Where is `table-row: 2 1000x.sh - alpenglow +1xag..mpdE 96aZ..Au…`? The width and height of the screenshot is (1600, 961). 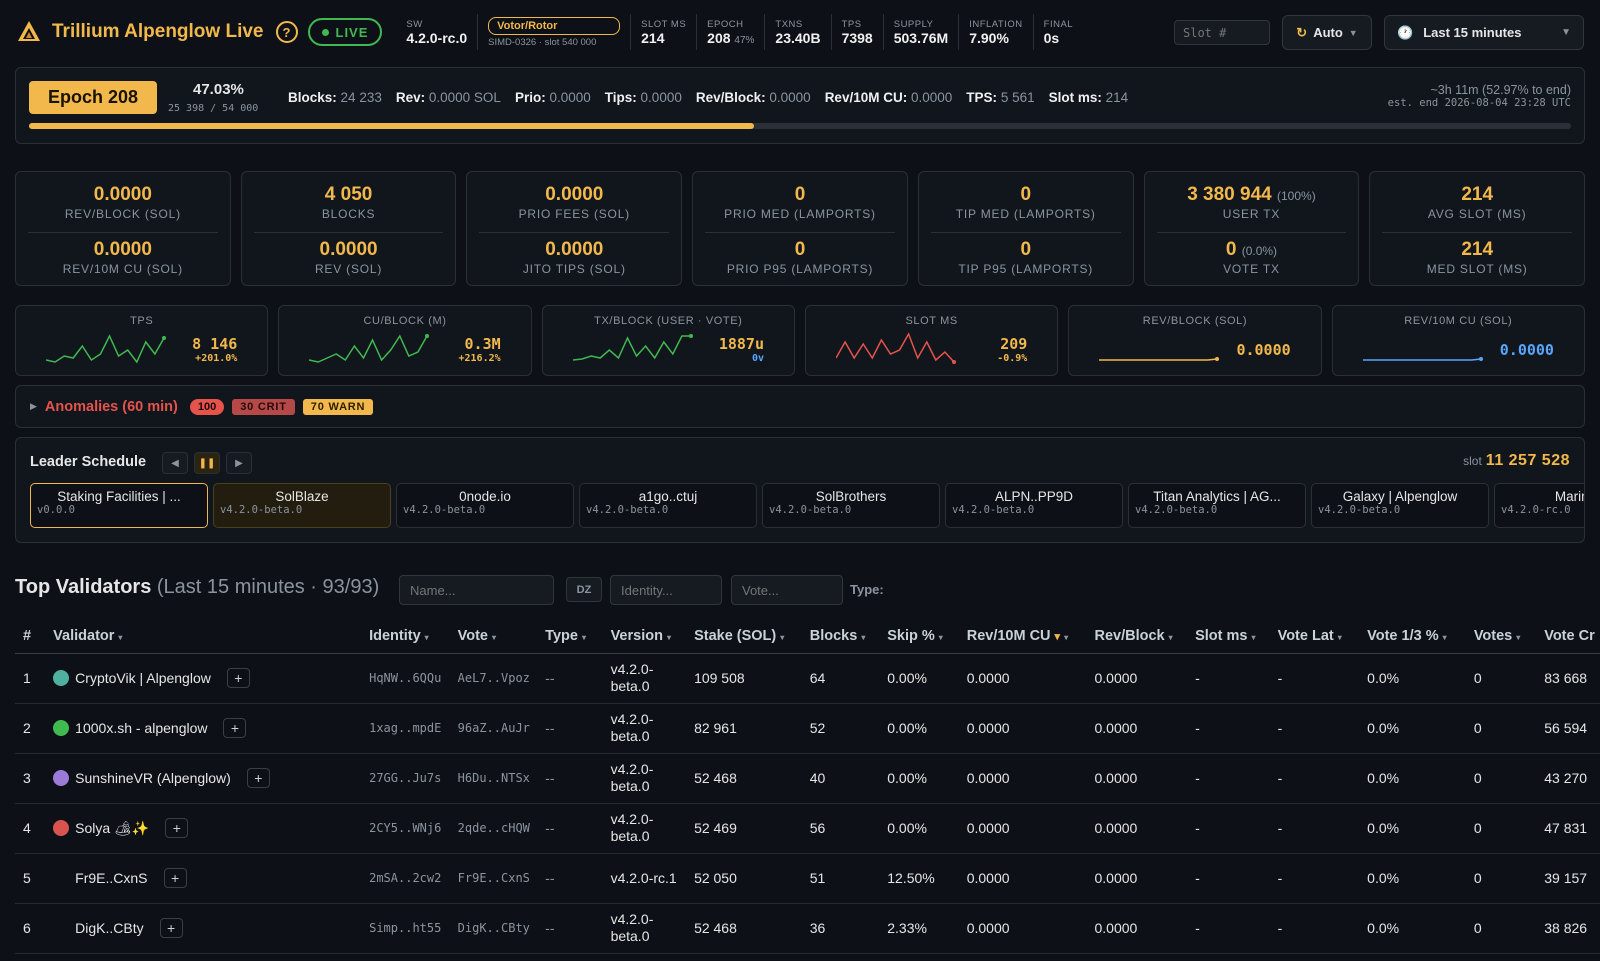 table-row: 2 1000x.sh - alpenglow +1xag..mpdE 96aZ..Au… is located at coordinates (807, 728).